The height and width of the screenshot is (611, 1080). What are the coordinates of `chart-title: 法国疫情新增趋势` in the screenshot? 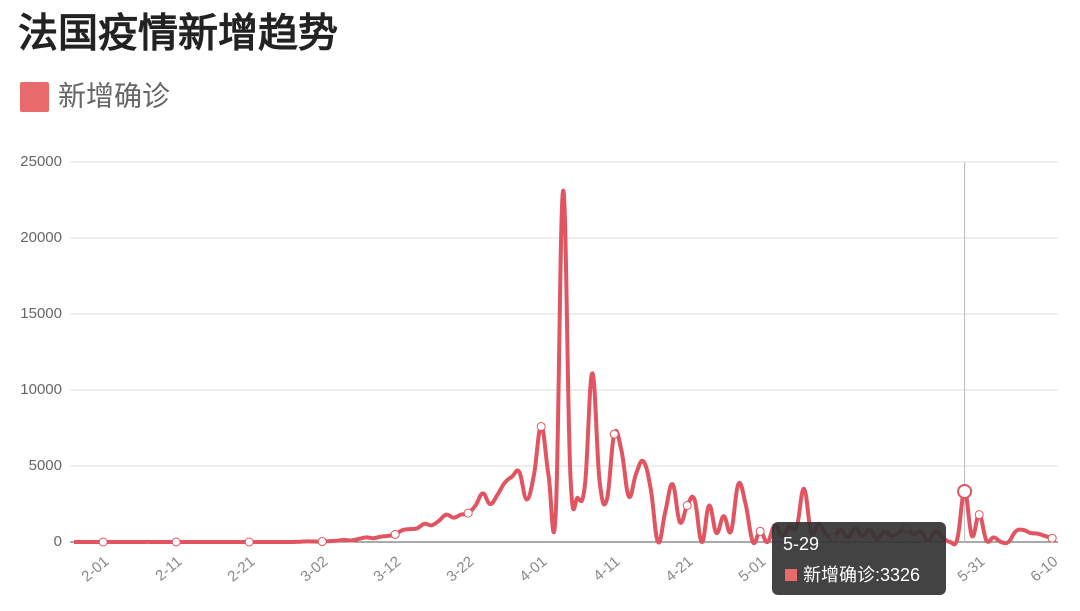 It's located at (178, 34).